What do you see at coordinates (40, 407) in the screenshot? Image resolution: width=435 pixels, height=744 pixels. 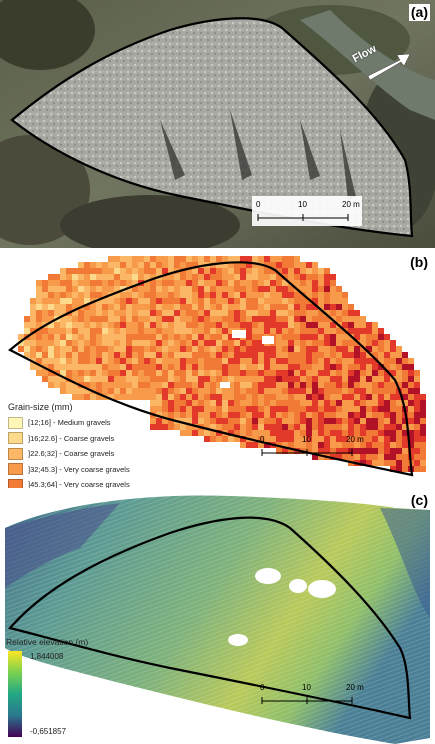 I see `grain-legend-title: Grain-size (mm)` at bounding box center [40, 407].